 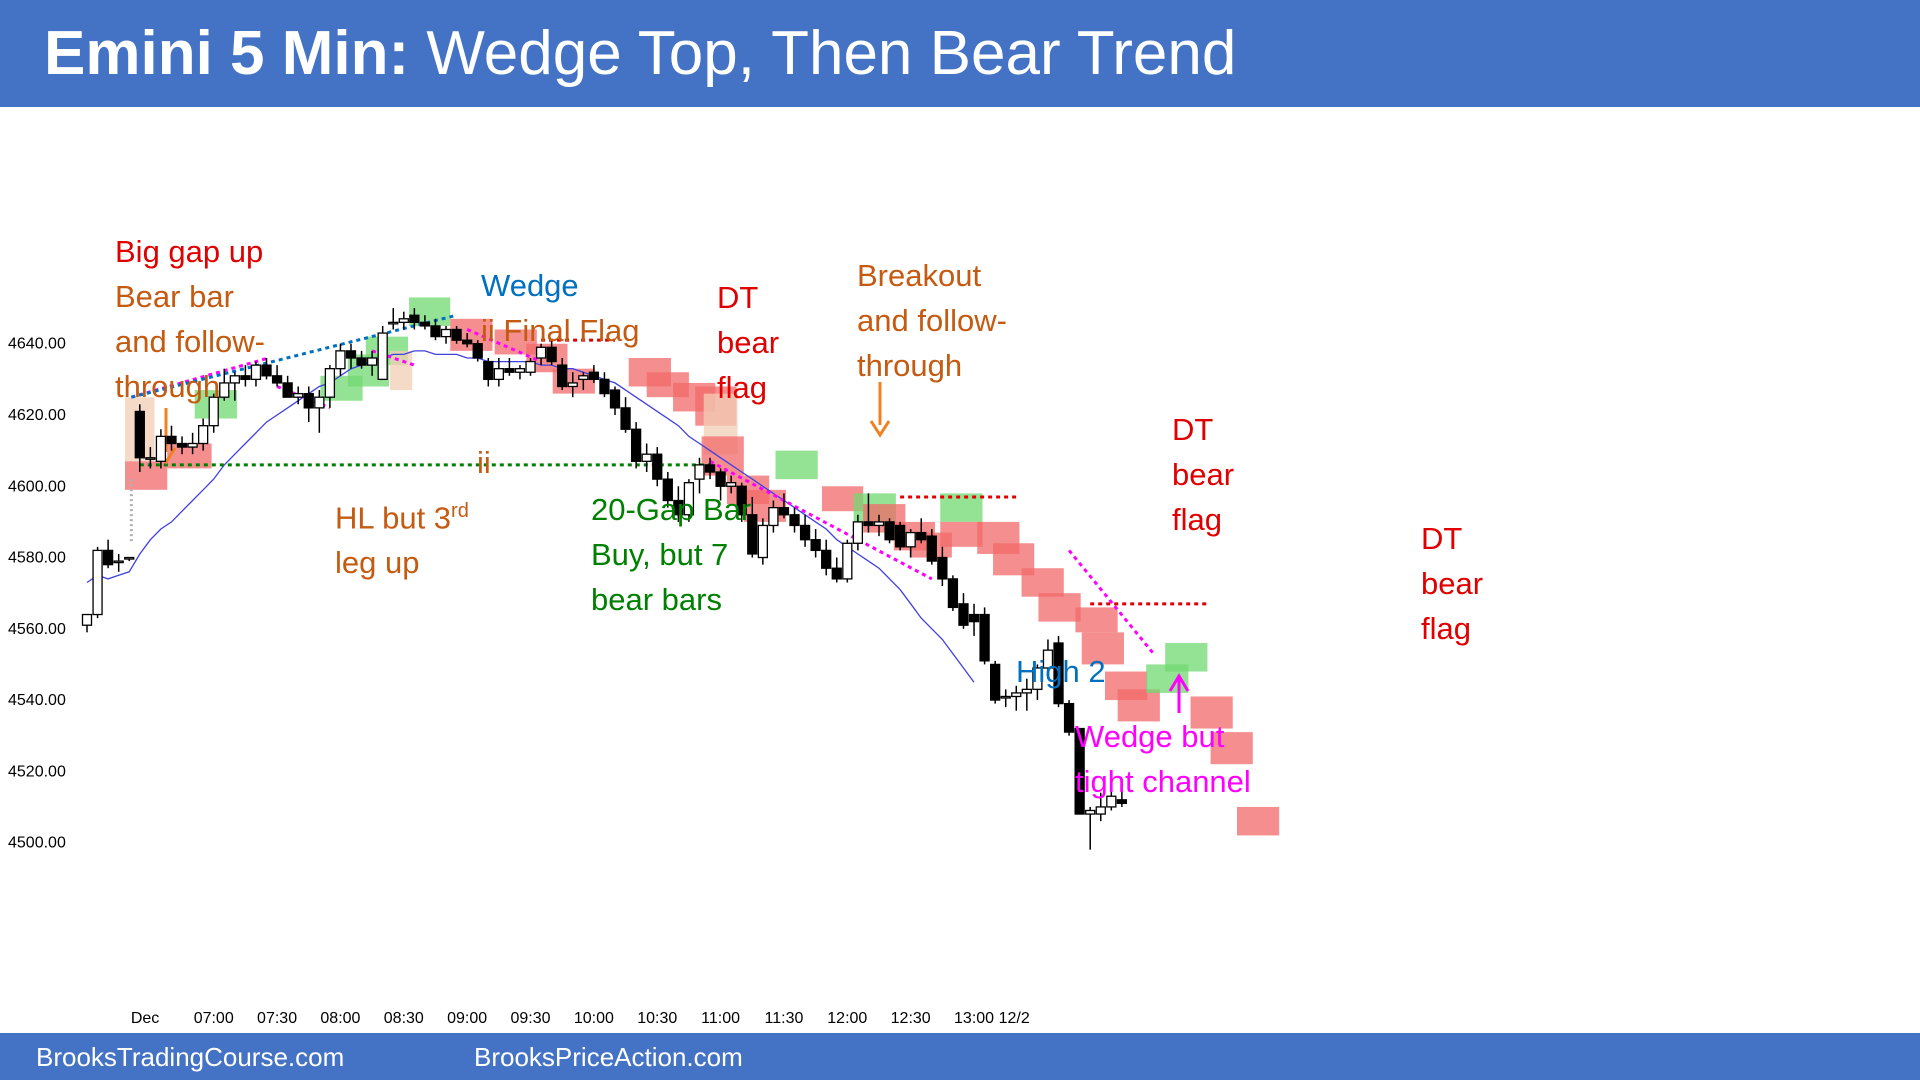 What do you see at coordinates (1061, 671) in the screenshot?
I see `high-2-label: High 2` at bounding box center [1061, 671].